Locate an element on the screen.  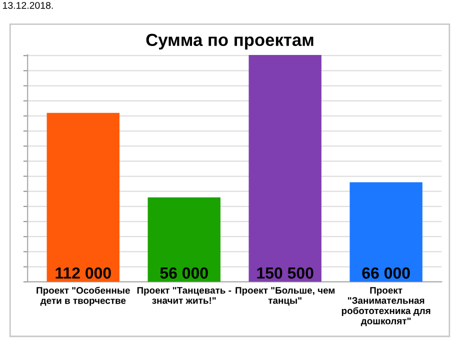
chart-title: Сумма по проектам is located at coordinates (230, 42).